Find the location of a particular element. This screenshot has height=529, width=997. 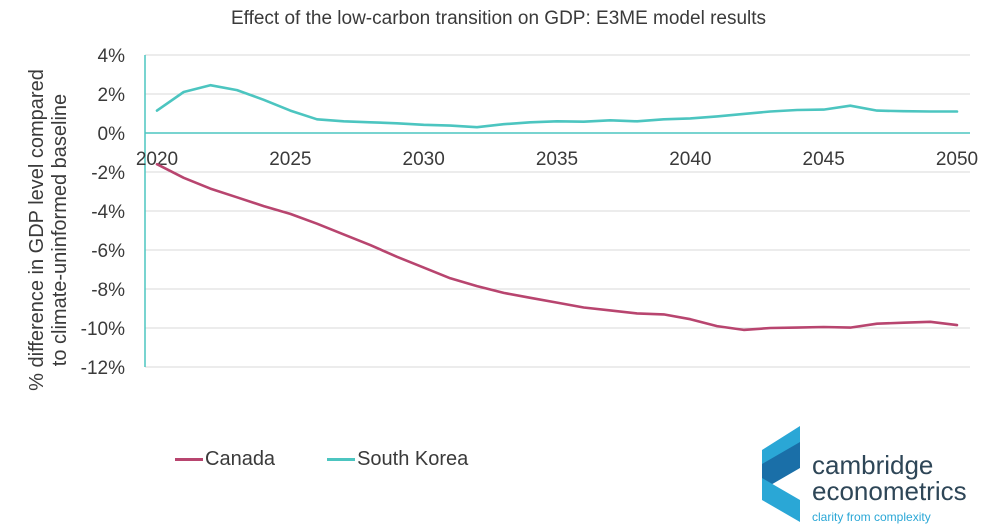

y-tick-label: -12% is located at coordinates (103, 368).